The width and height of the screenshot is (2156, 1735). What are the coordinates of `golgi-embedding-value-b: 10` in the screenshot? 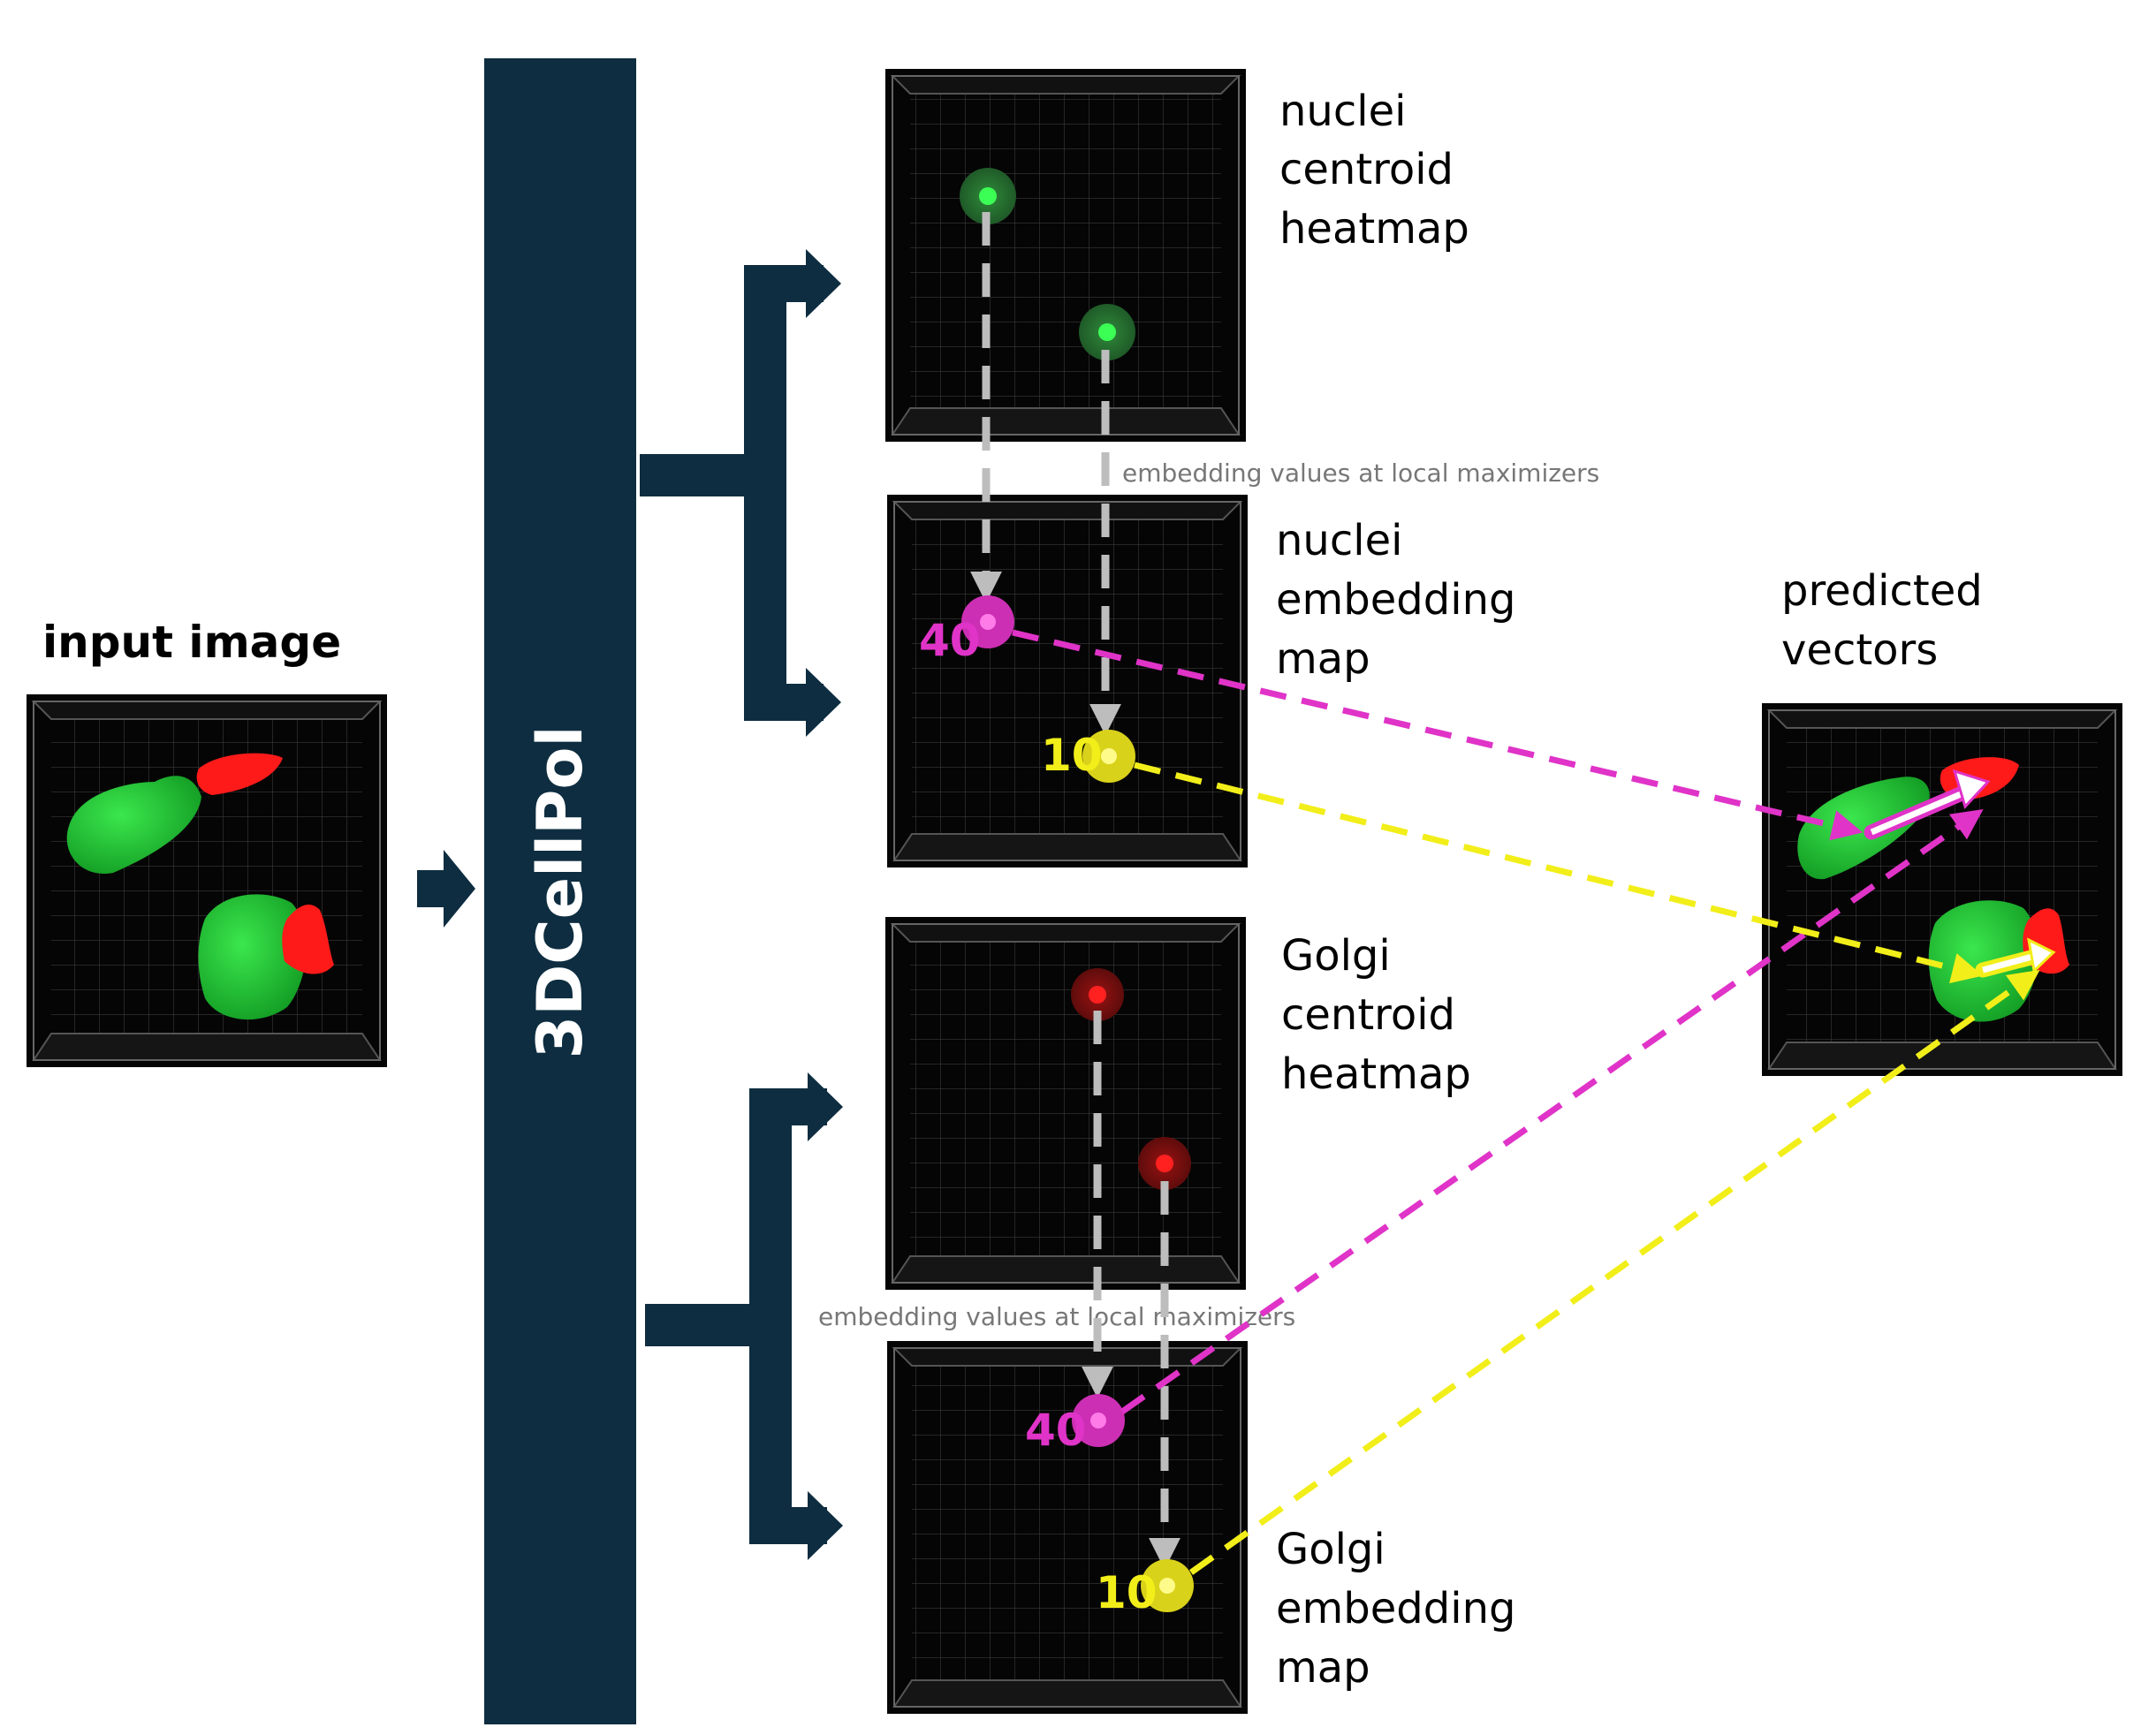 It's located at (1127, 1592).